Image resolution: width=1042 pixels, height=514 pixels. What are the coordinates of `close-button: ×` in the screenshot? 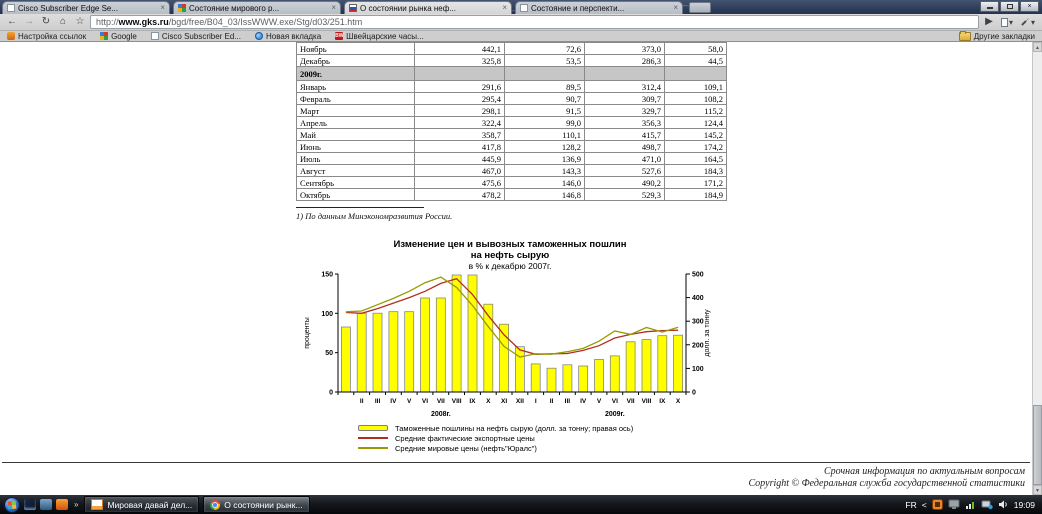 It's located at (1029, 6).